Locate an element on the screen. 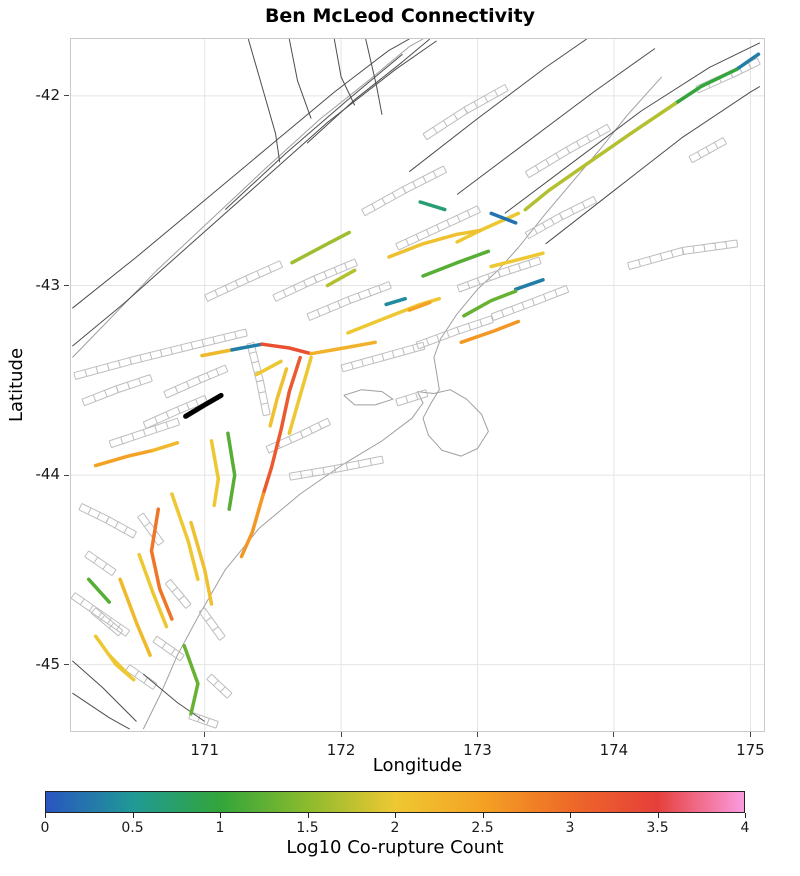 This screenshot has height=876, width=800. chart-title: Ben McLeod Connectivity is located at coordinates (400, 16).